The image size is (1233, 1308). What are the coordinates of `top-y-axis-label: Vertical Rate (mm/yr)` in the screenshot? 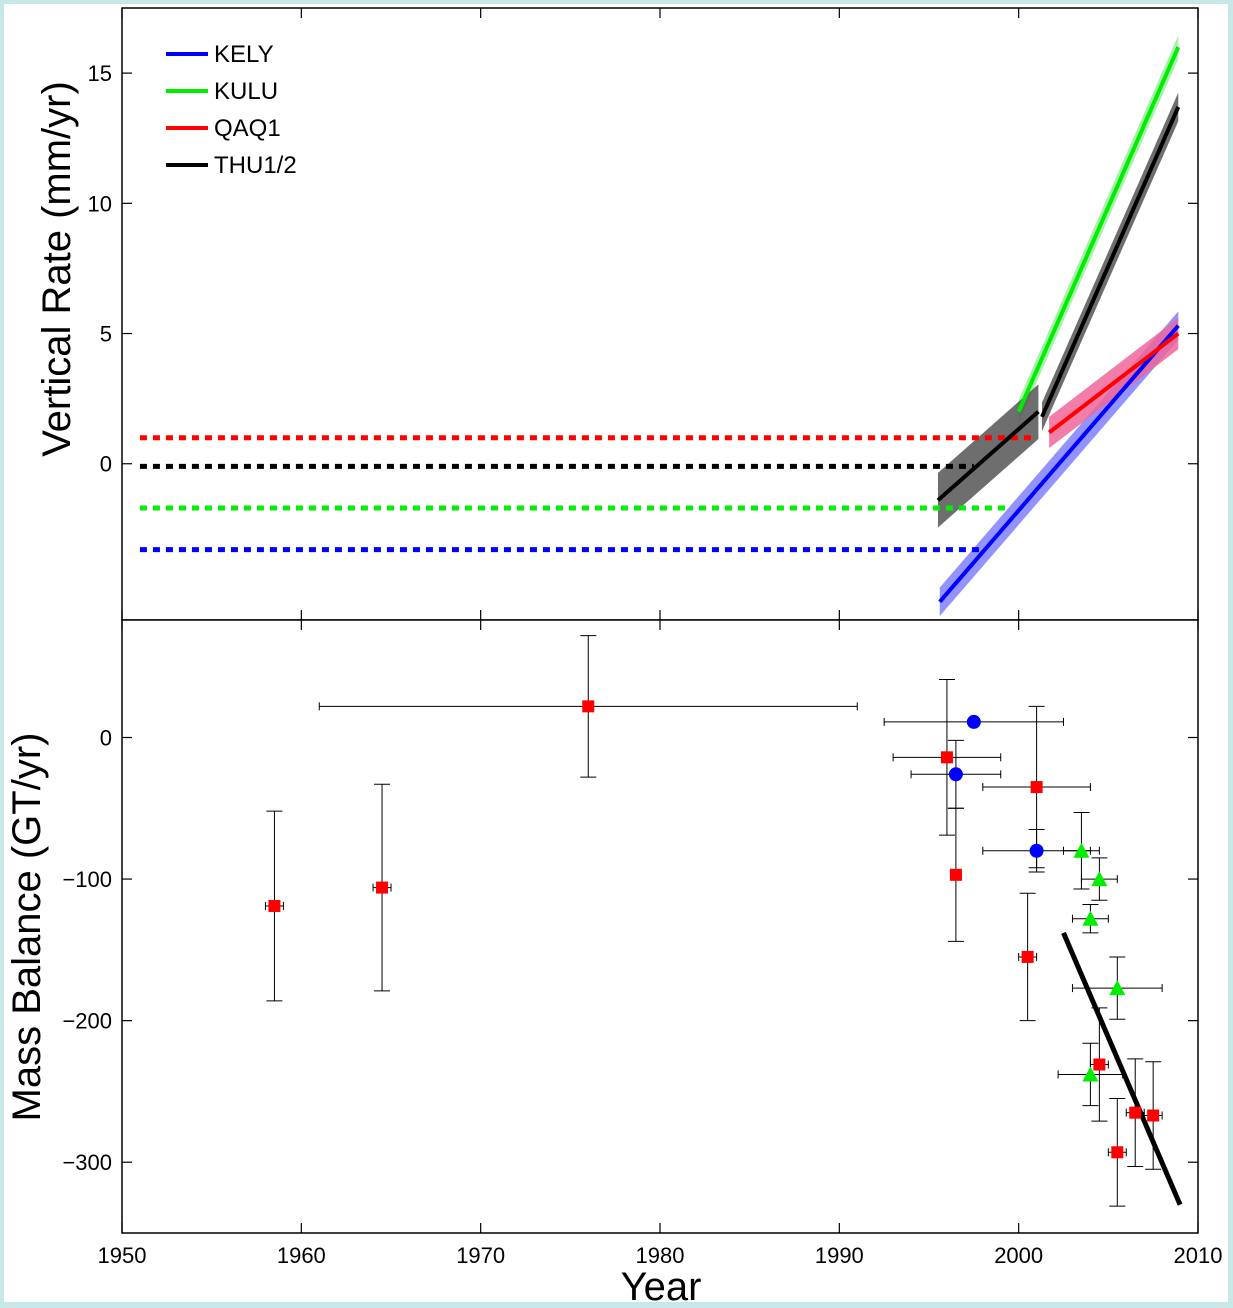 It's located at (57, 269).